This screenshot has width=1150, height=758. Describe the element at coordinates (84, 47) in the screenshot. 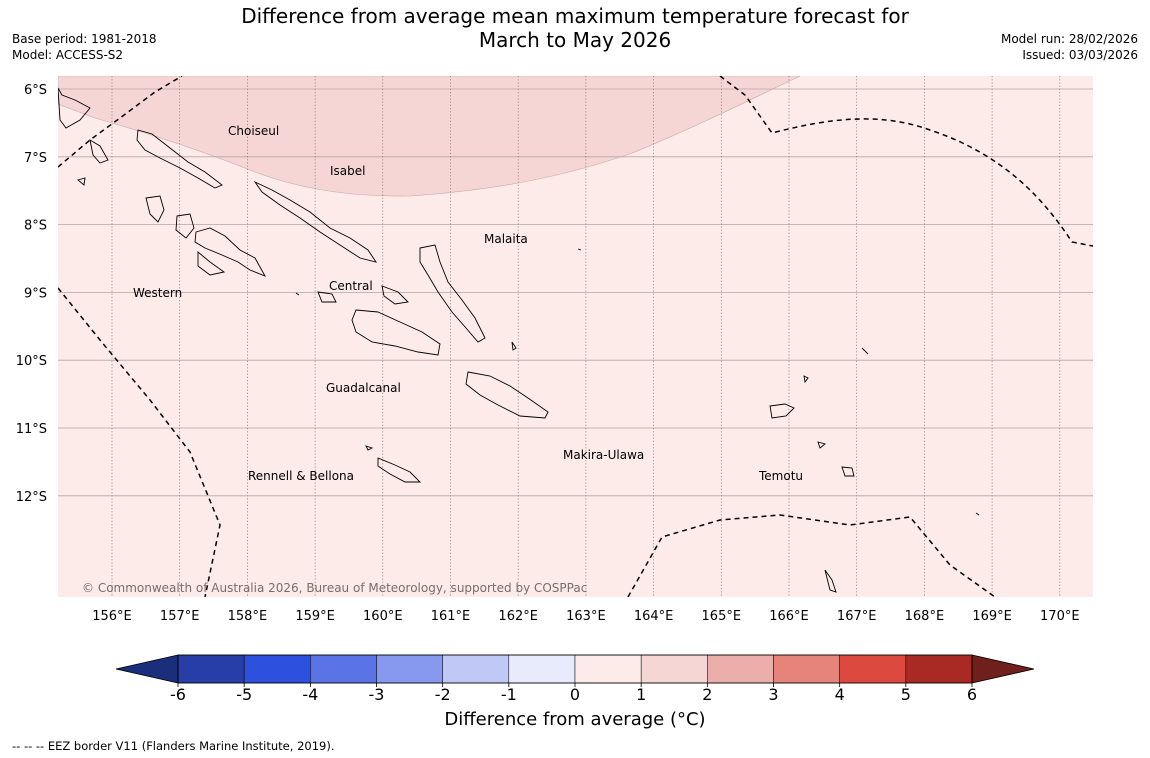

I see `meta-left: Base period: 1981-2018 Model: ACCESS-S2` at that location.